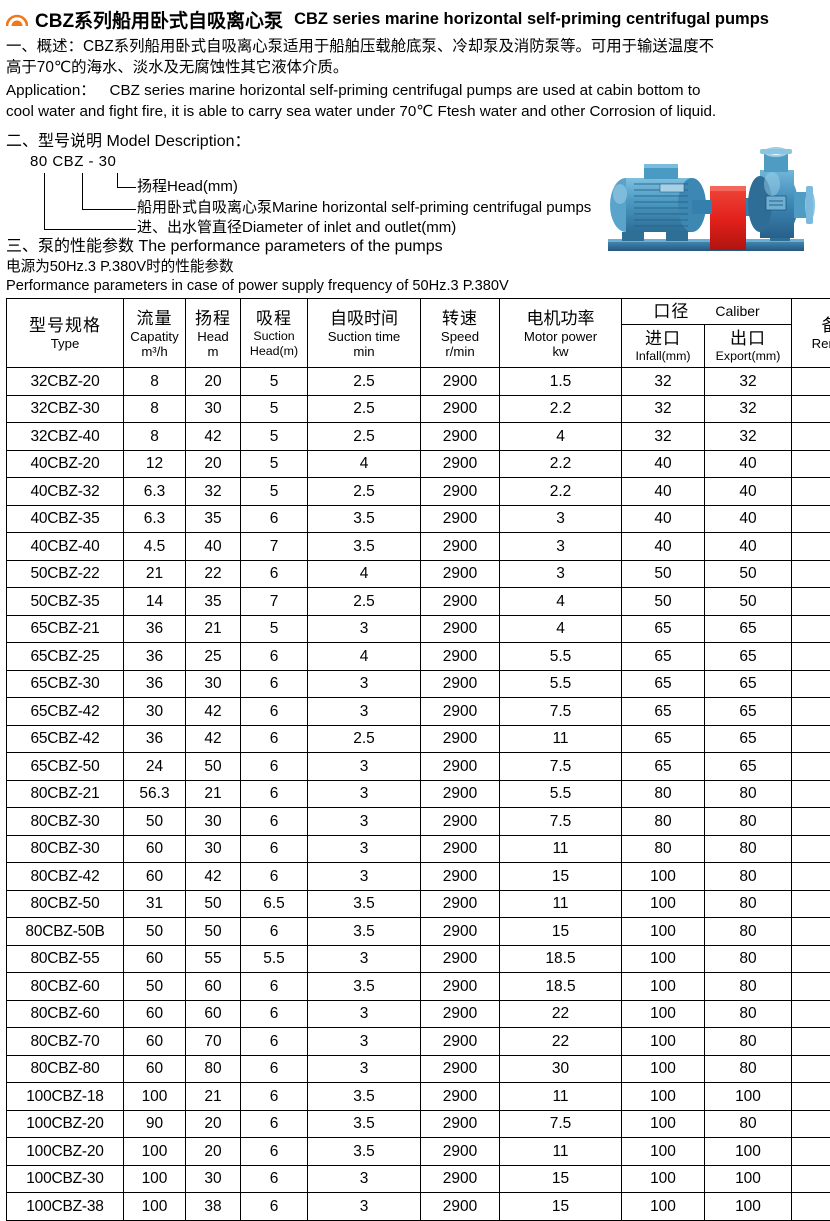 This screenshot has width=830, height=1221. Describe the element at coordinates (561, 904) in the screenshot. I see `cell-motor-power: 11` at that location.